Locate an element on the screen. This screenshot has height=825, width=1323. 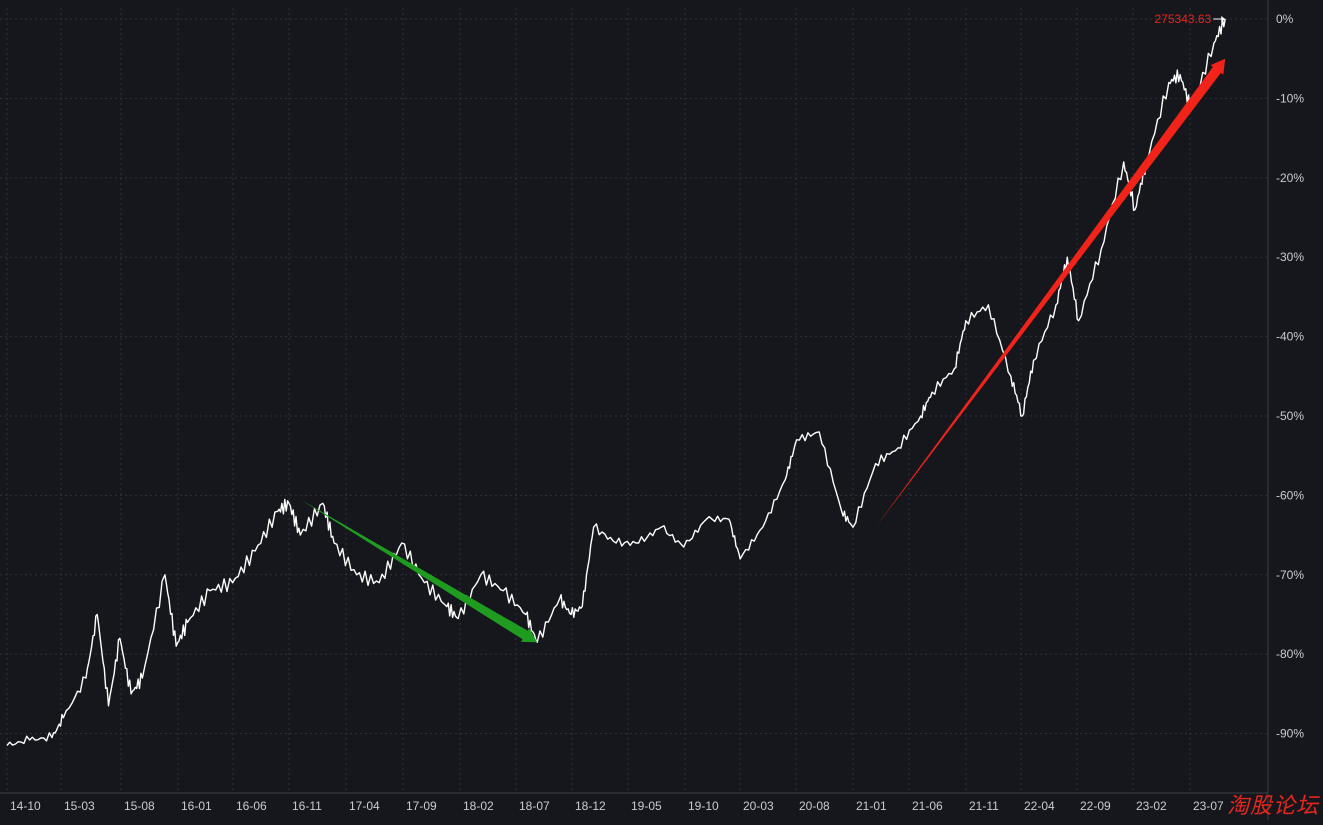
y-tick-label: -50% is located at coordinates (1290, 416).